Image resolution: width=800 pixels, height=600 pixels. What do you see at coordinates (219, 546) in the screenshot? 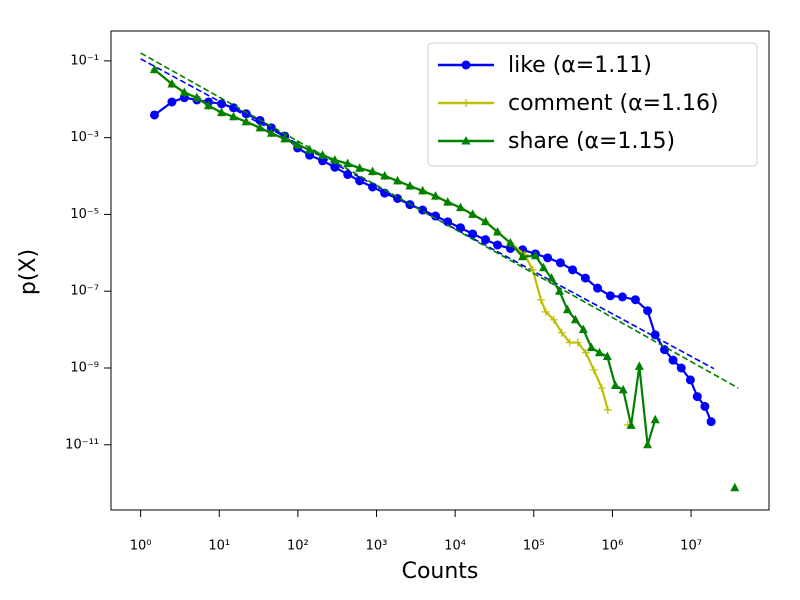
I see `x-tick-label: 10¹` at bounding box center [219, 546].